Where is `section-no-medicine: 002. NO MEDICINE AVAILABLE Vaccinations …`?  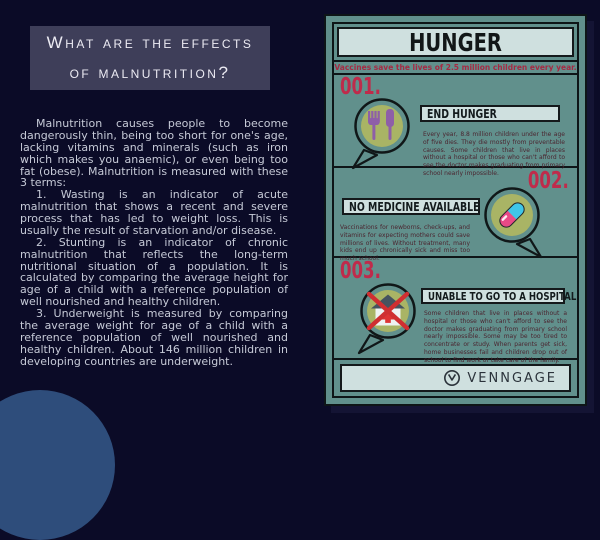 section-no-medicine: 002. NO MEDICINE AVAILABLE Vaccinations … is located at coordinates (455, 215).